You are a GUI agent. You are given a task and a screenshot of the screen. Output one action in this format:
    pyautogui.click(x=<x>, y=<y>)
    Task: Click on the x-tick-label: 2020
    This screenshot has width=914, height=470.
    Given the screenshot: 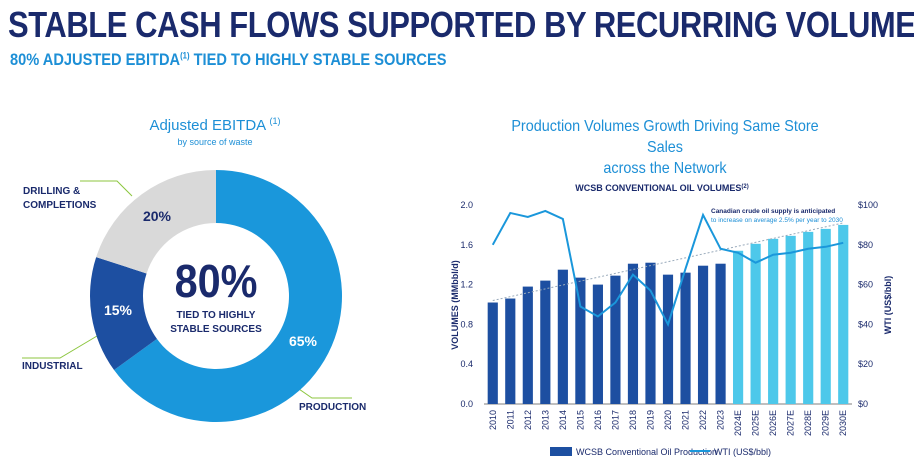 What is the action you would take?
    pyautogui.click(x=668, y=420)
    